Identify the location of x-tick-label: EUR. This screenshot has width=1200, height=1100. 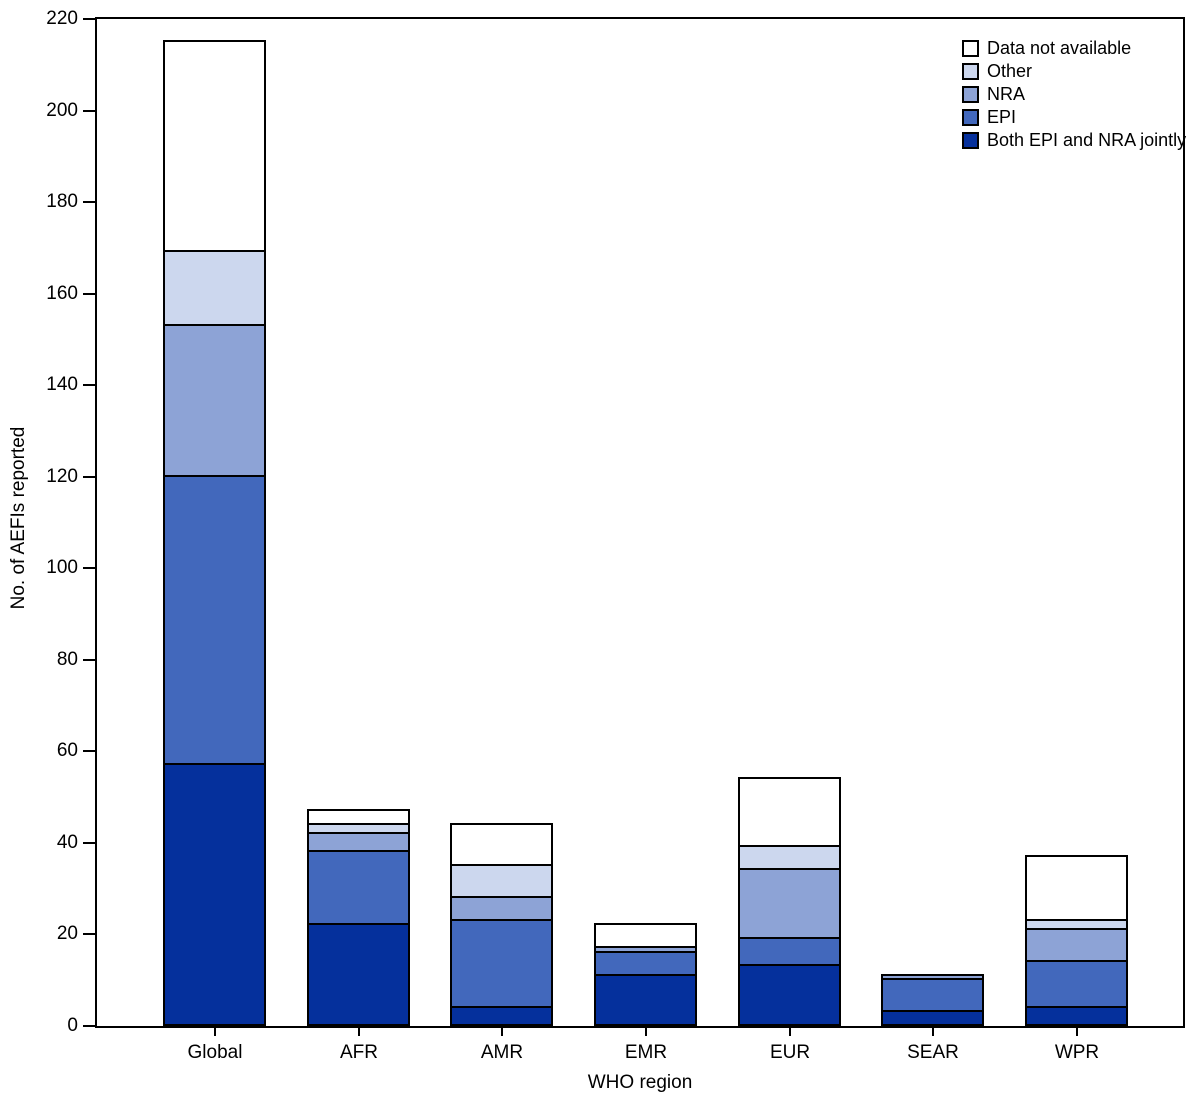
(790, 1052).